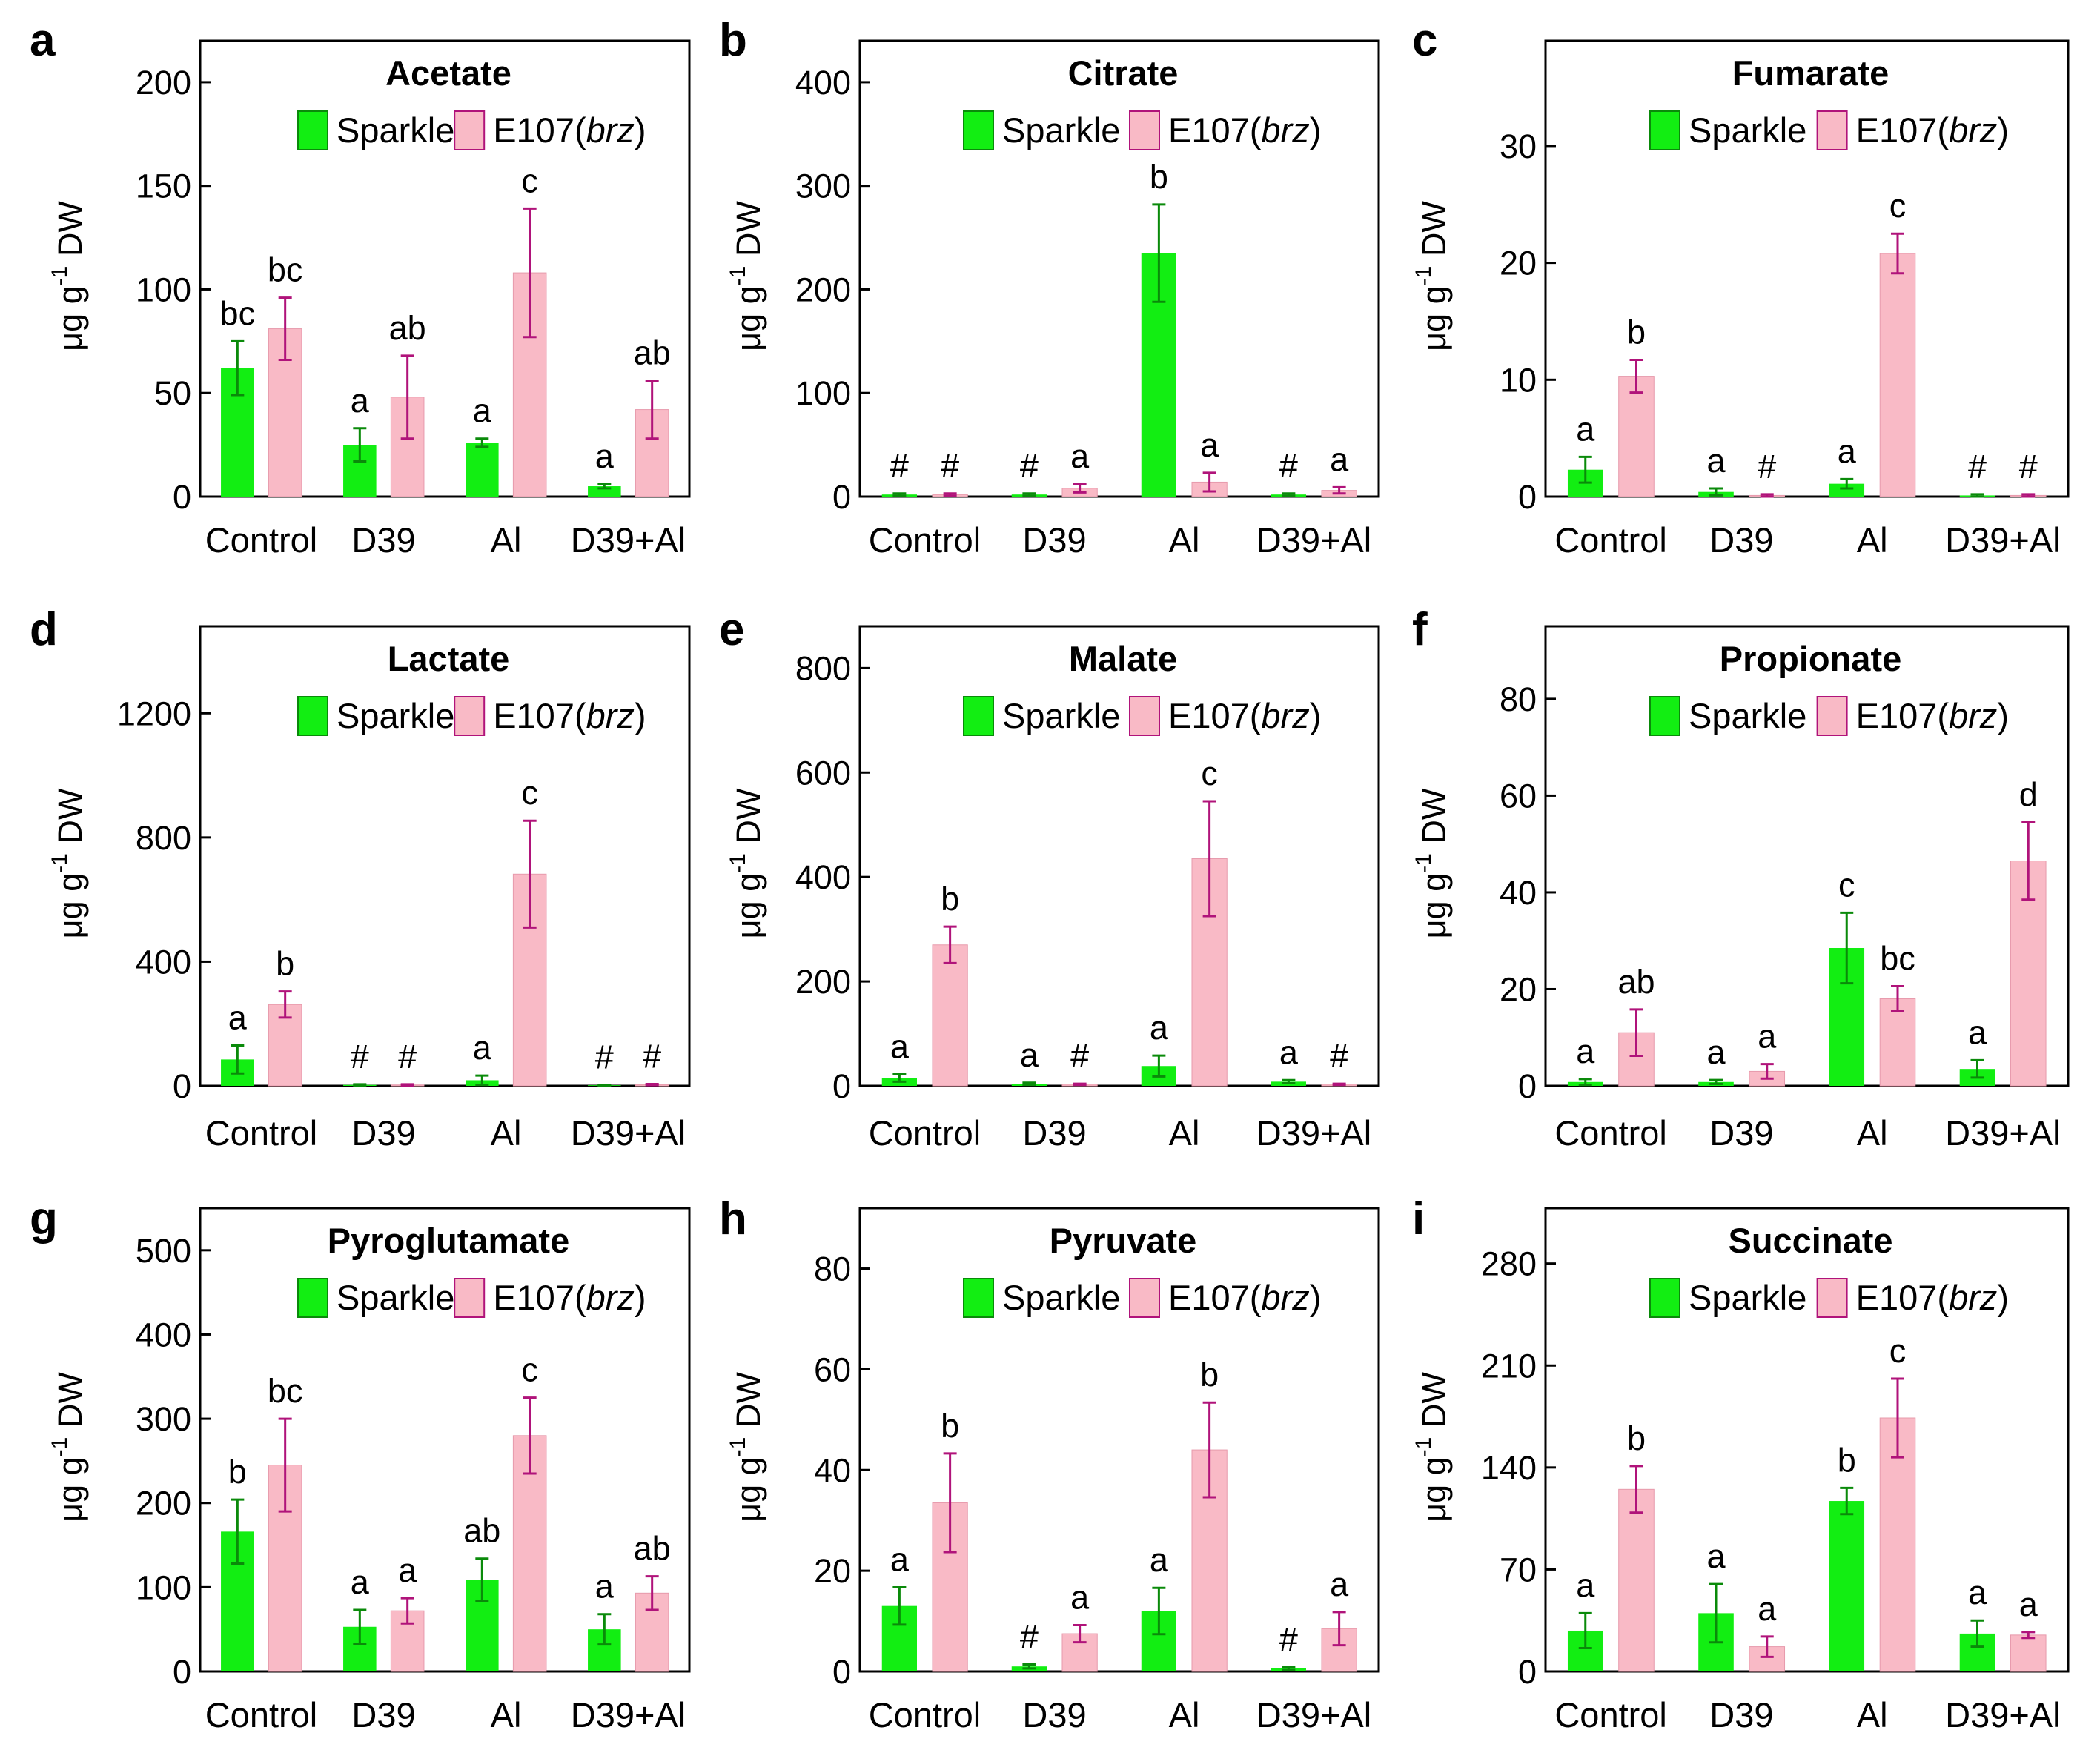  Describe the element at coordinates (449, 1240) in the screenshot. I see `chart-title: Pyroglutamate` at that location.